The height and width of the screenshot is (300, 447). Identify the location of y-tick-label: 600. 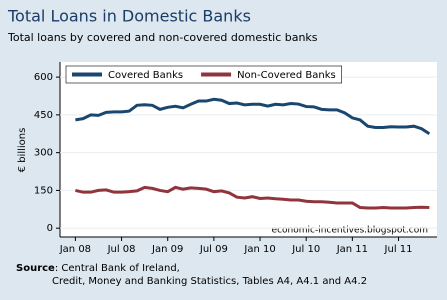
(43, 77).